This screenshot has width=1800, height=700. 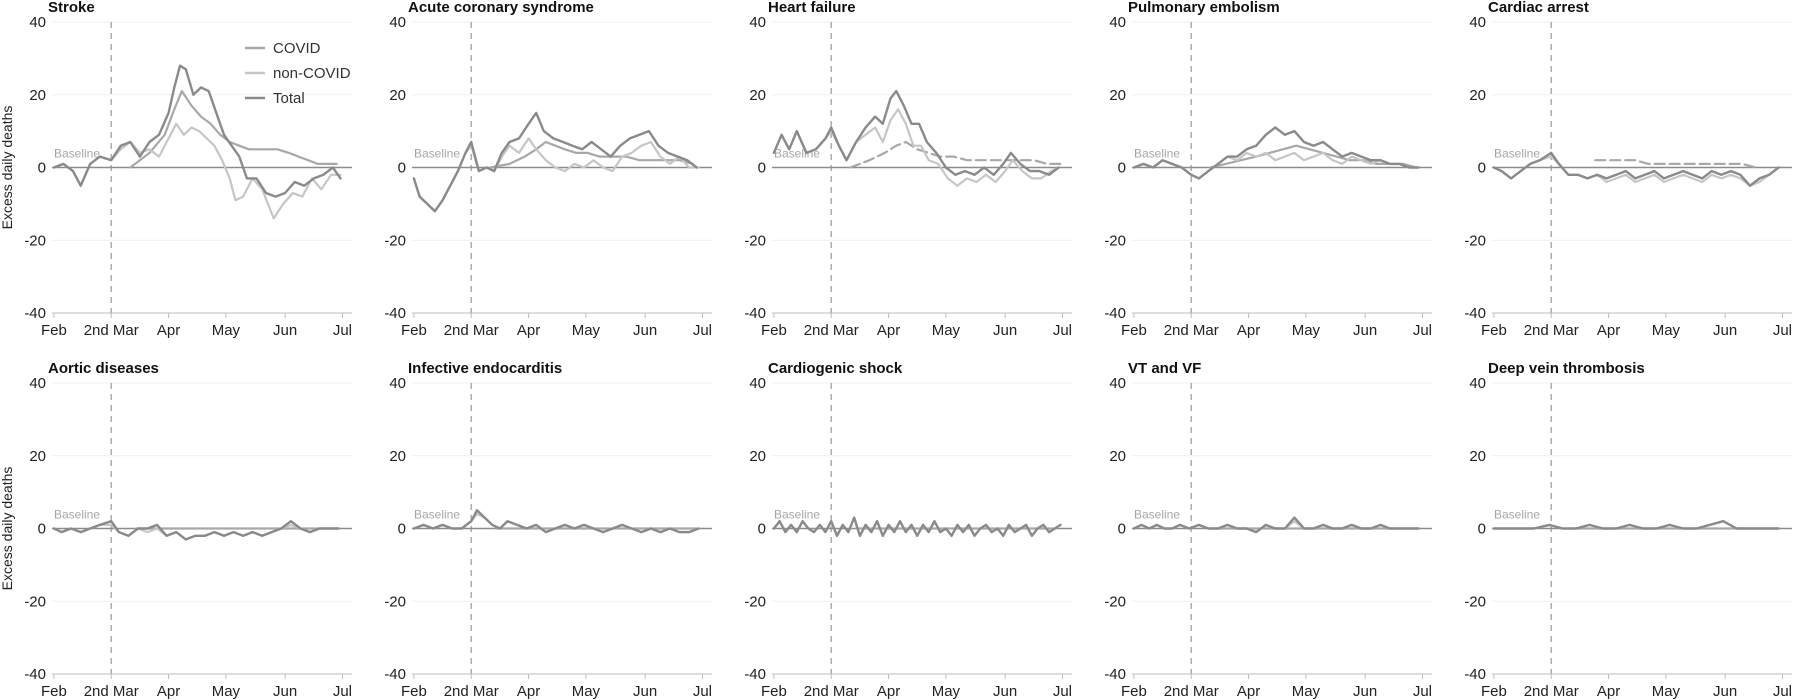 What do you see at coordinates (103, 368) in the screenshot?
I see `panel-title: Aortic diseases` at bounding box center [103, 368].